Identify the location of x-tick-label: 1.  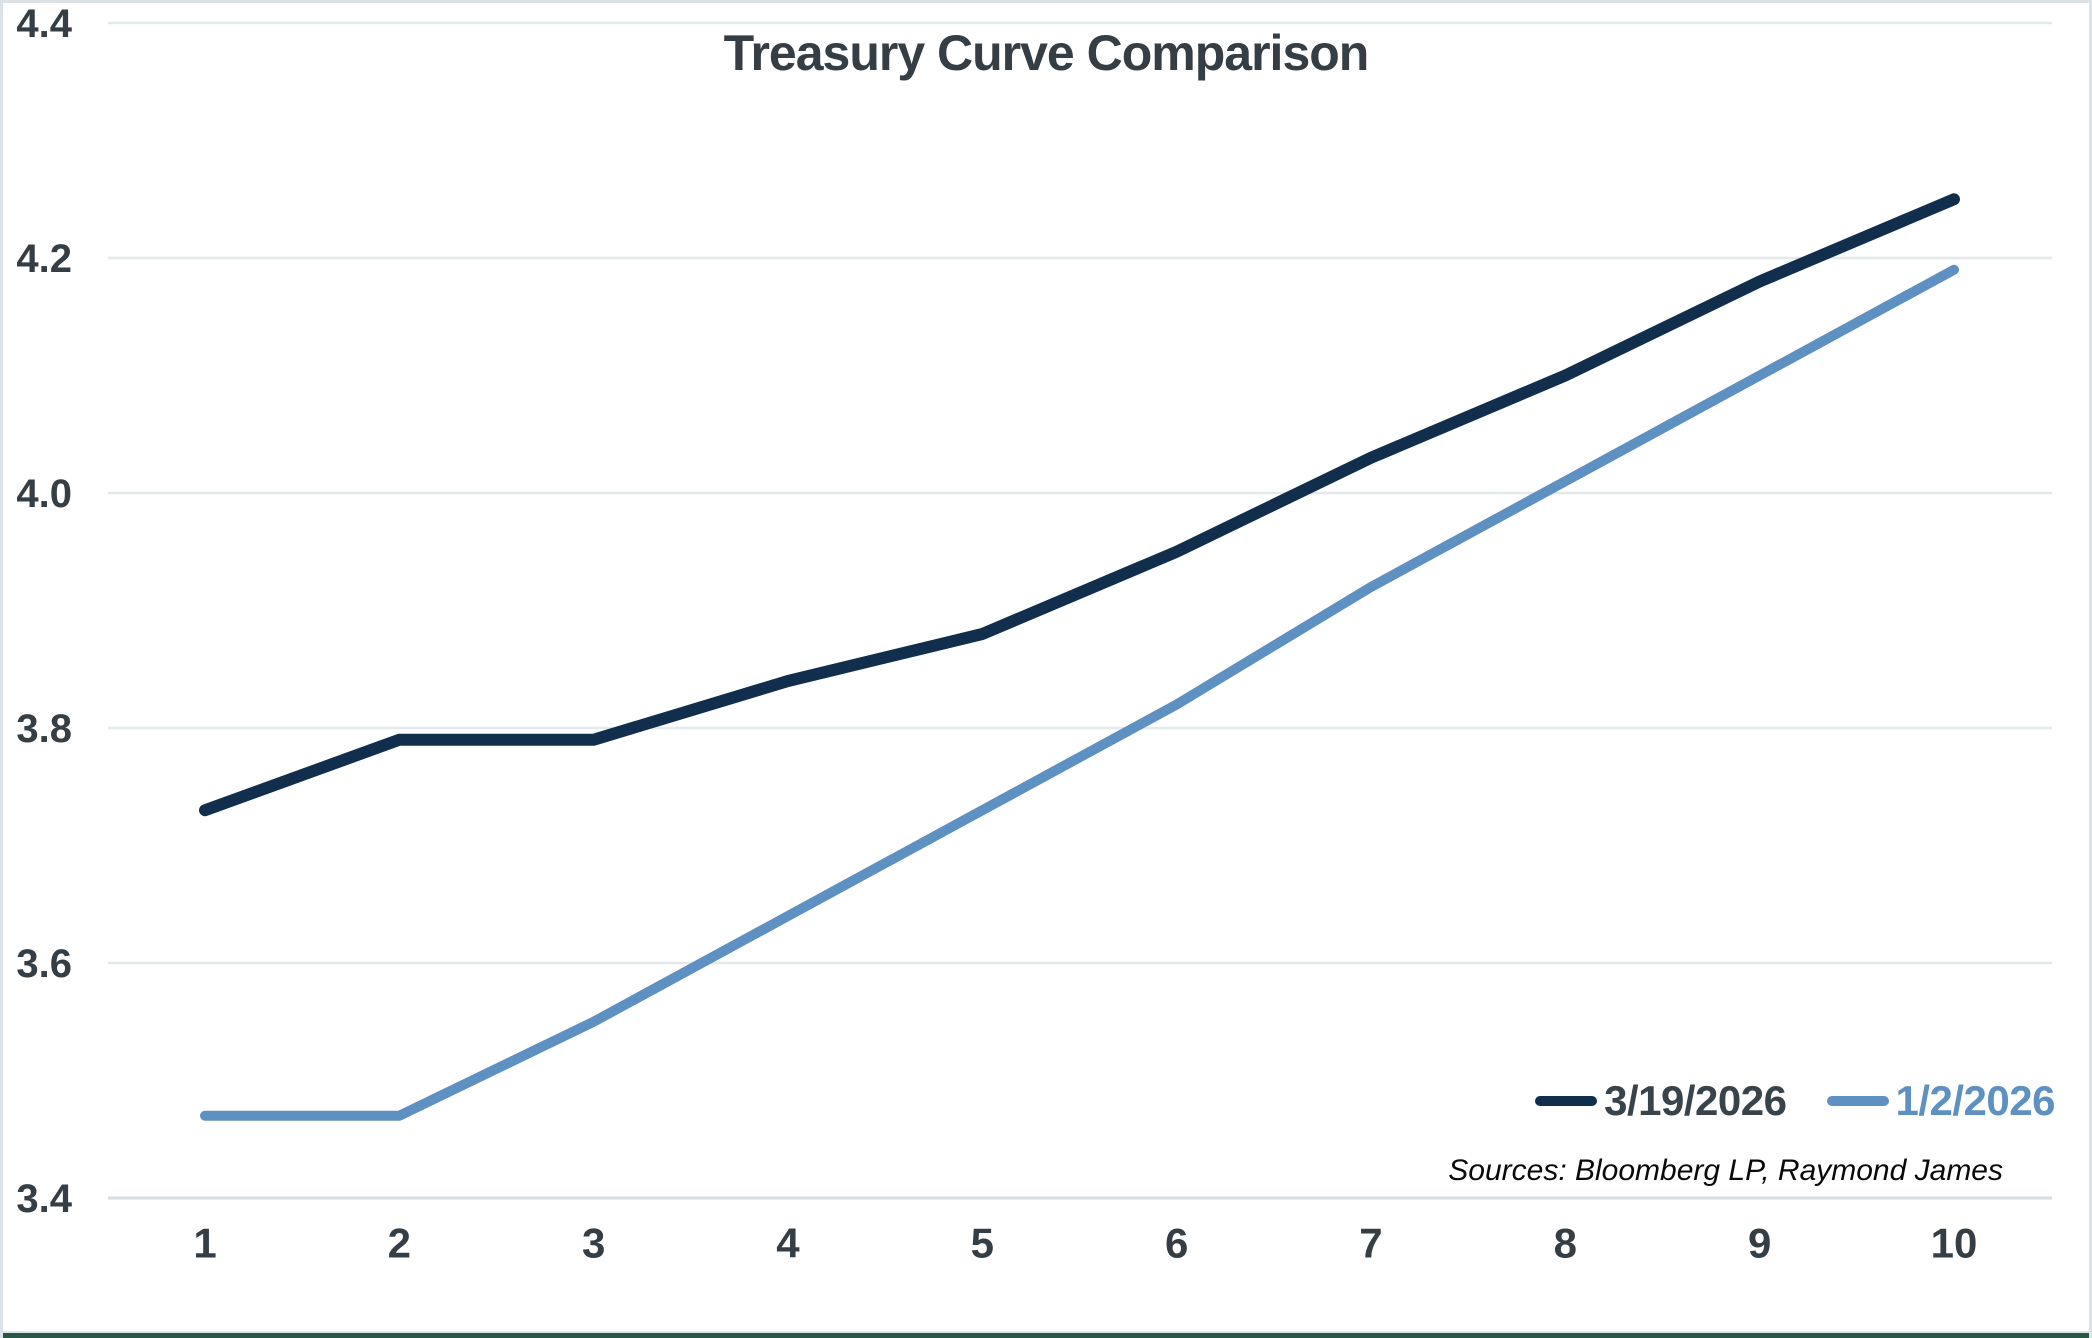
(204, 1243).